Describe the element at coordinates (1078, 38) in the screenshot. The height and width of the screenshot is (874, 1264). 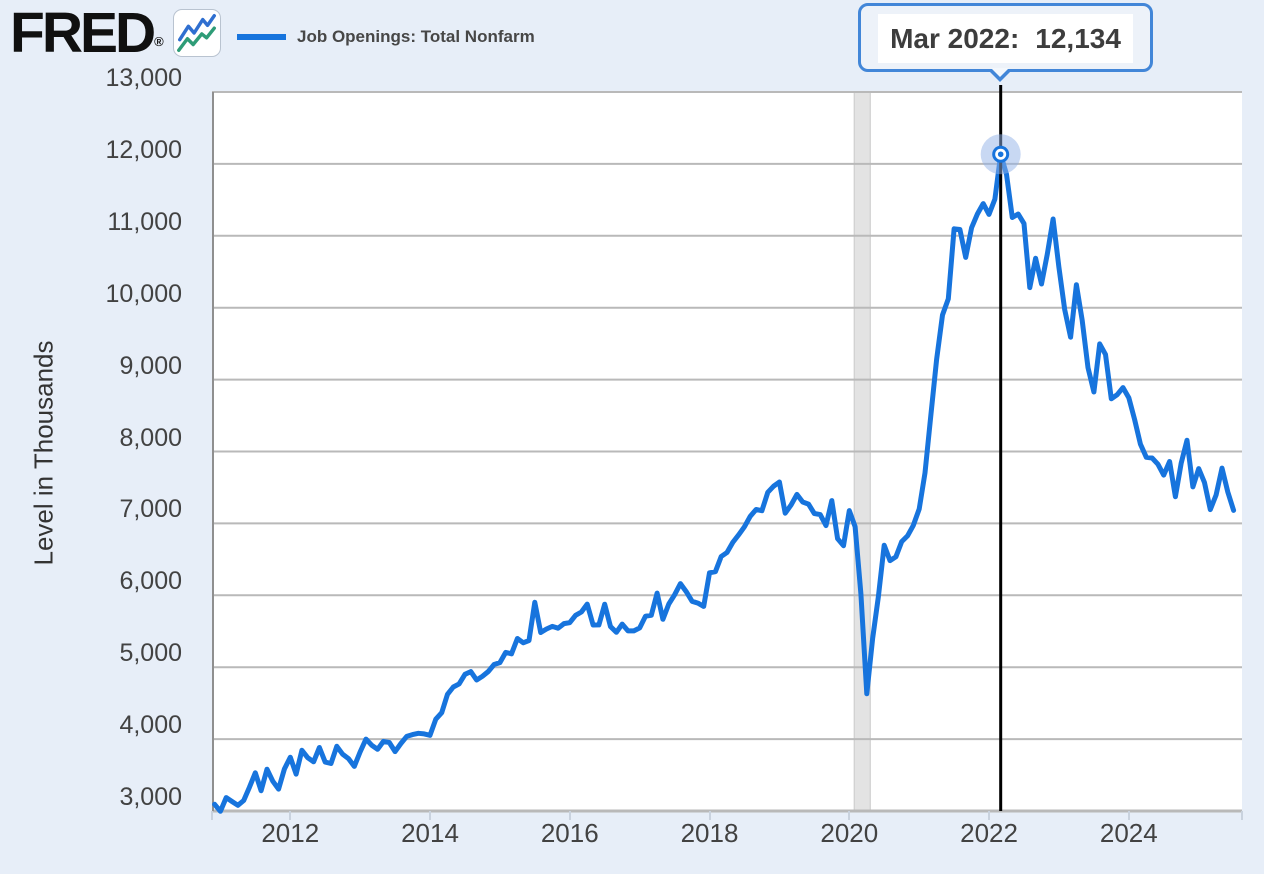
I see `tooltip-value: 12,134` at that location.